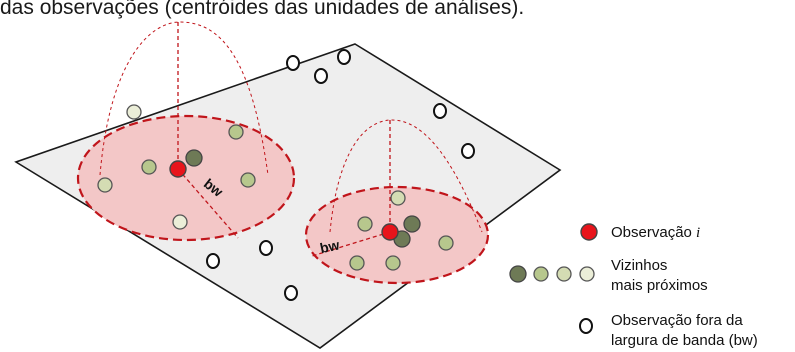 Image resolution: width=795 pixels, height=352 pixels. What do you see at coordinates (587, 274) in the screenshot?
I see `legend-neighbor-marker-lightest` at bounding box center [587, 274].